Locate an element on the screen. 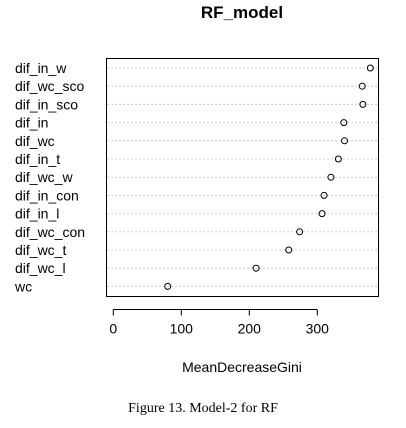 The image size is (406, 428). category-label: dif_wc_con is located at coordinates (50, 232).